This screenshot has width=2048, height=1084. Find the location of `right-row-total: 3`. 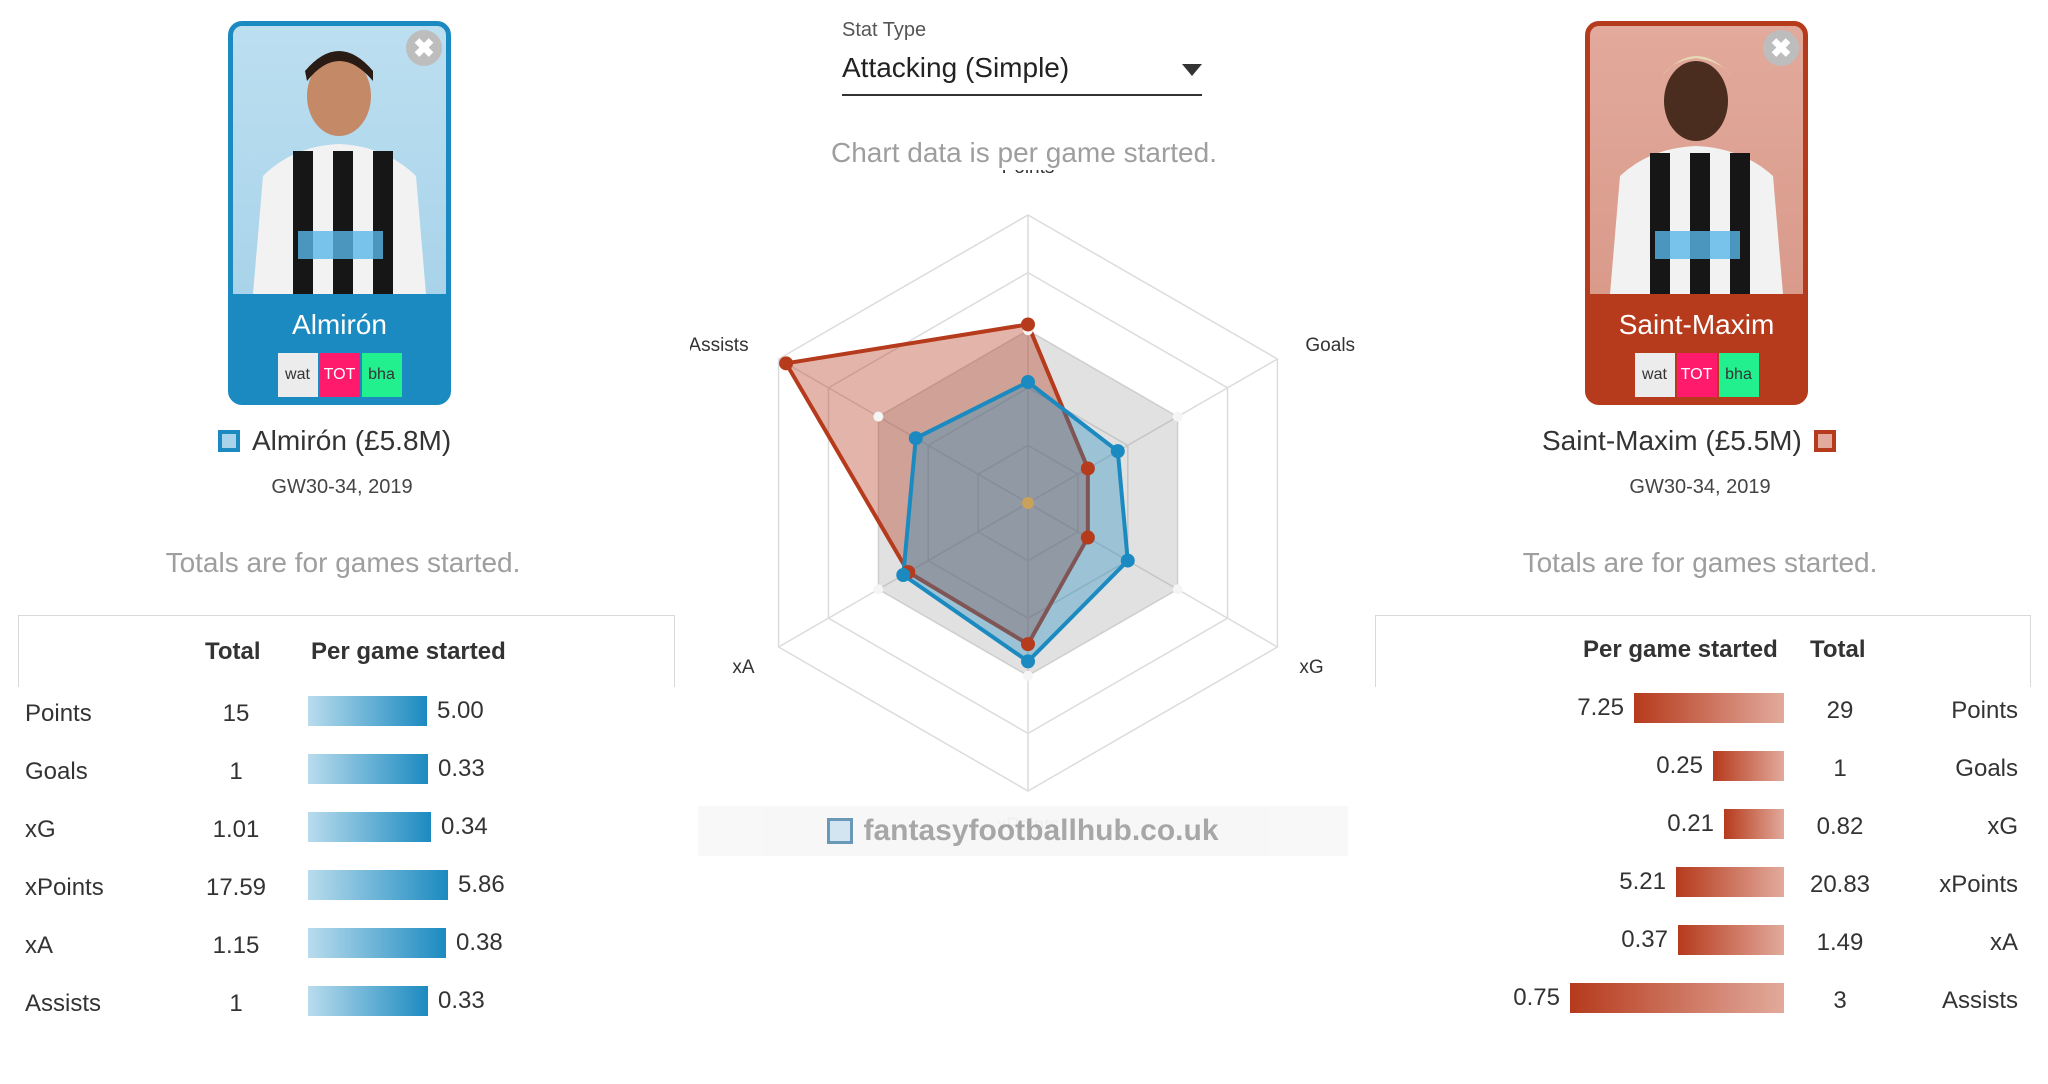

right-row-total: 3 is located at coordinates (1840, 1000).